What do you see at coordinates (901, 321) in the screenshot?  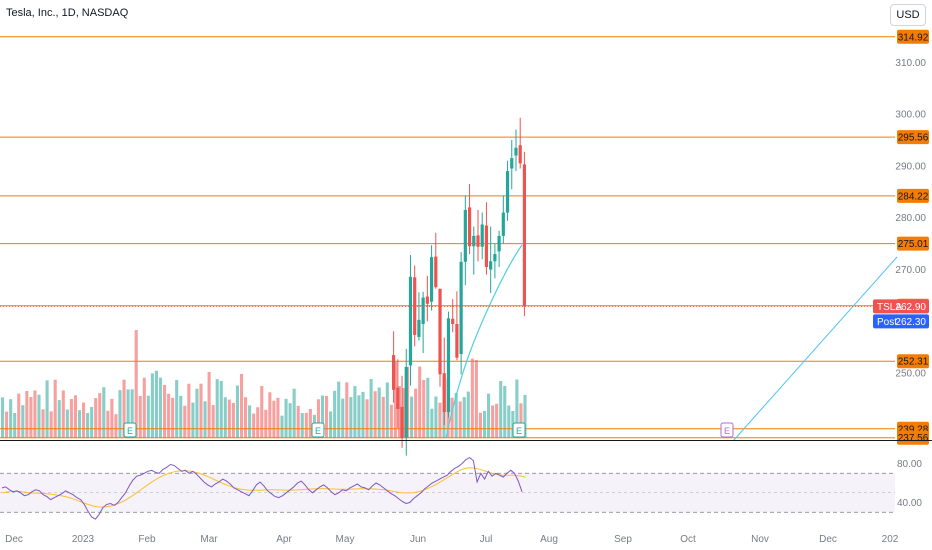 I see `post-price-tag` at bounding box center [901, 321].